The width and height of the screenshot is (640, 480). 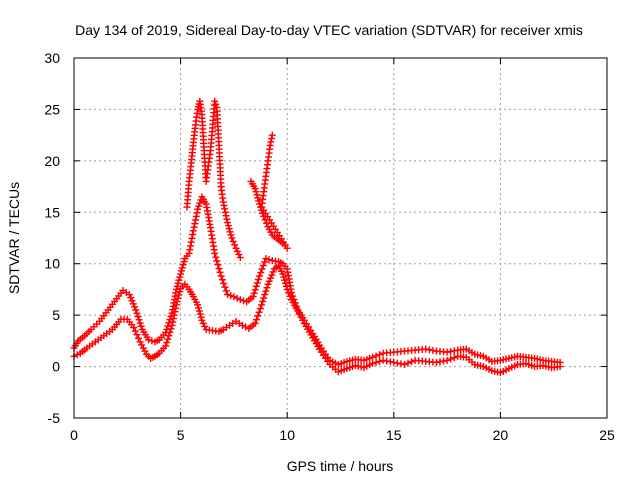 I want to click on x-tick-label: 20, so click(x=501, y=435).